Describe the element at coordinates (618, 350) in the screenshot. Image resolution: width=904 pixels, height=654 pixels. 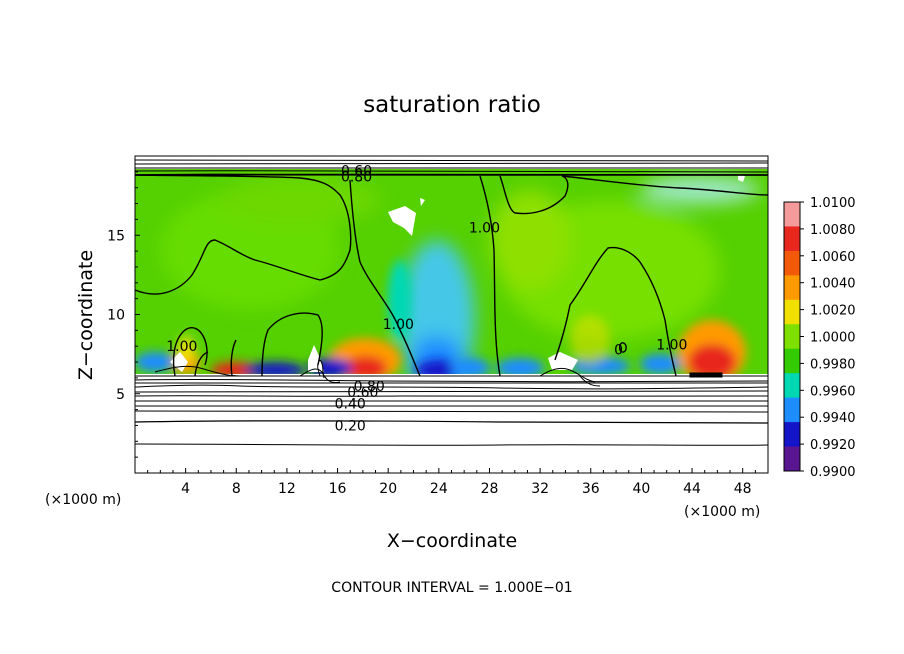
I see `contour-label: 0` at that location.